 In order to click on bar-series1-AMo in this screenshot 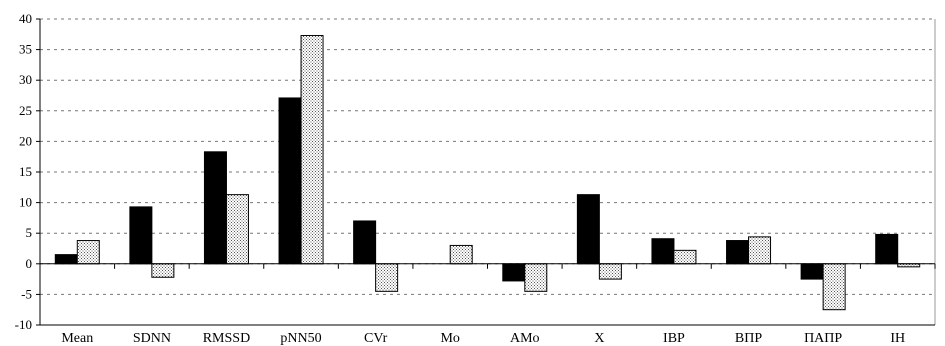, I will do `click(514, 272)`.